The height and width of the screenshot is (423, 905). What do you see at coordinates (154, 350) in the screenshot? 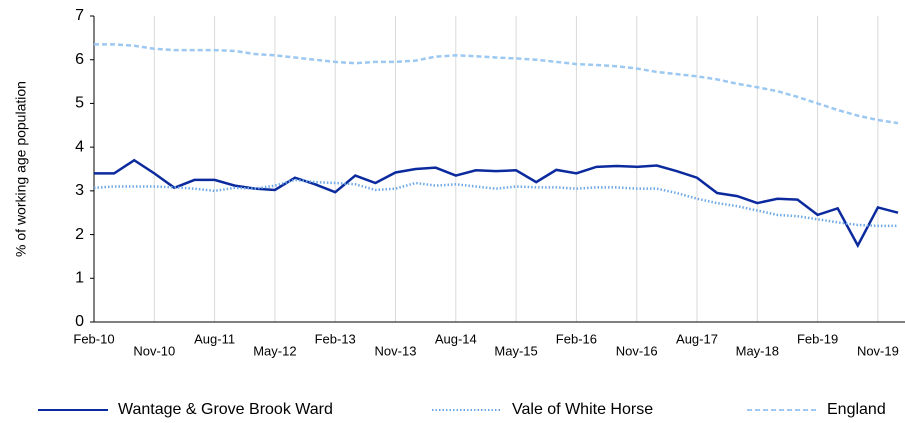
I see `x-tick-label: Nov-10` at bounding box center [154, 350].